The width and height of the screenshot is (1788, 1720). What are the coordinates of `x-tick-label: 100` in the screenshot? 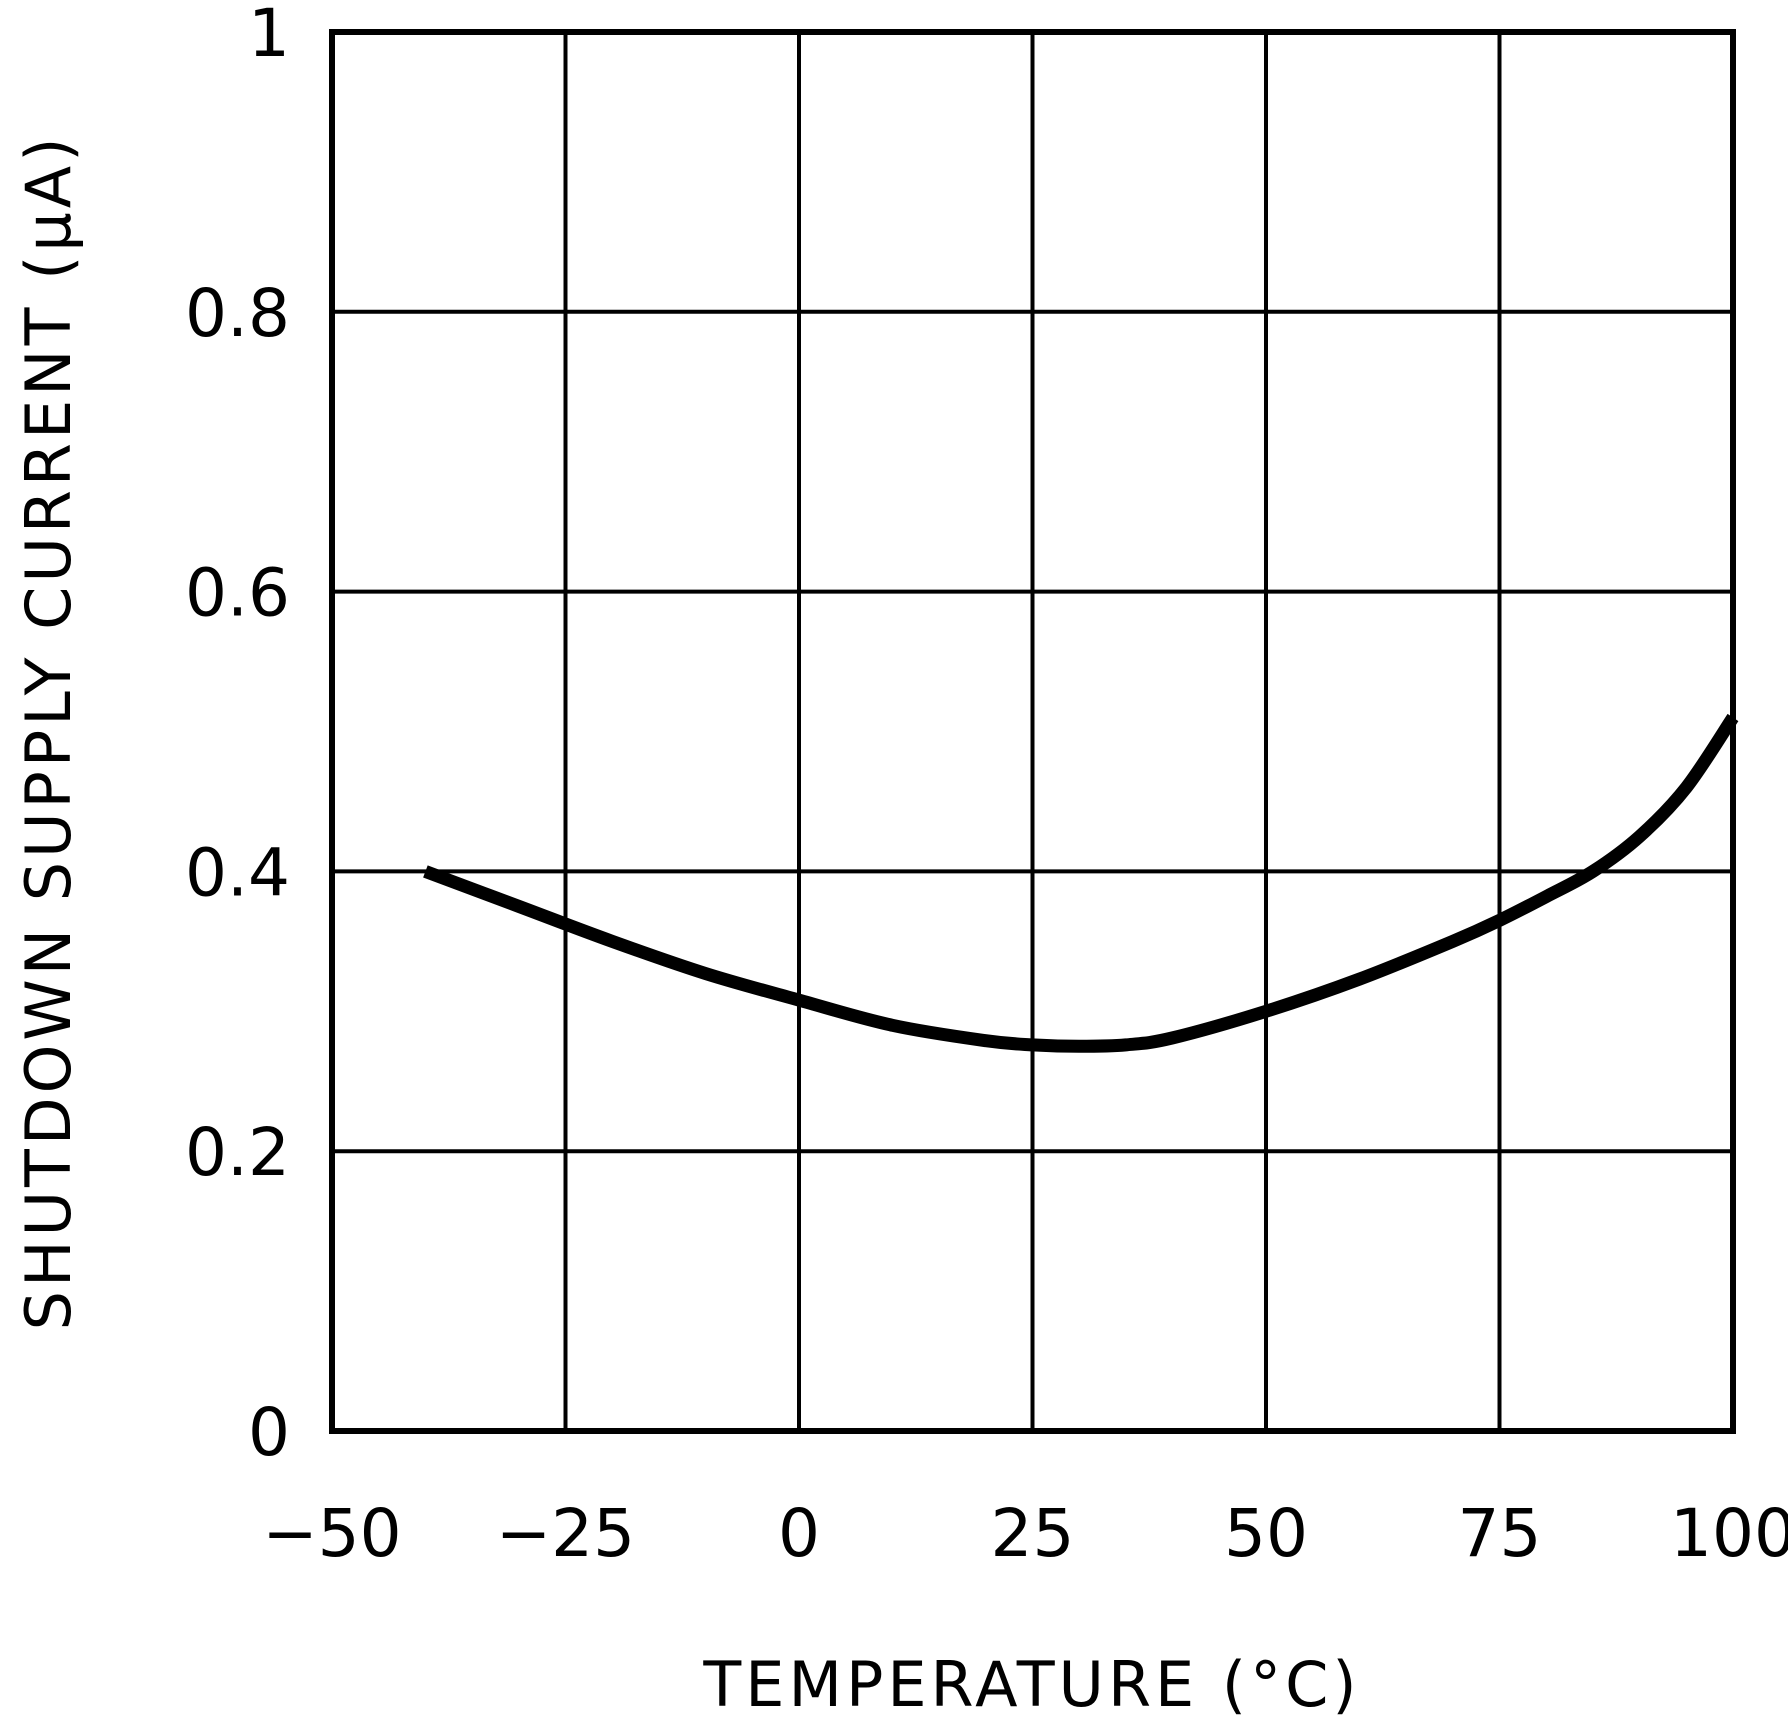 It's located at (1729, 1533).